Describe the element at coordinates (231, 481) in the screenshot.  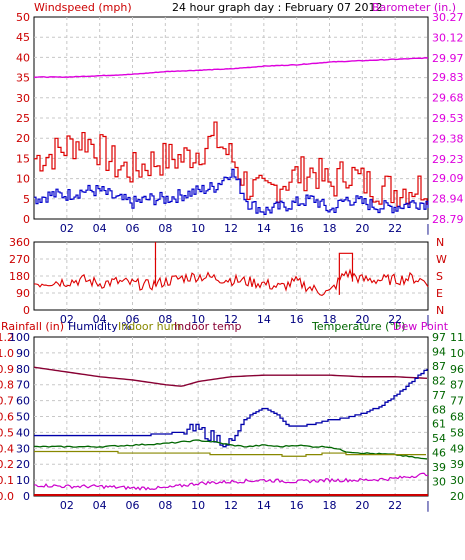
I see `dew-point-line` at that location.